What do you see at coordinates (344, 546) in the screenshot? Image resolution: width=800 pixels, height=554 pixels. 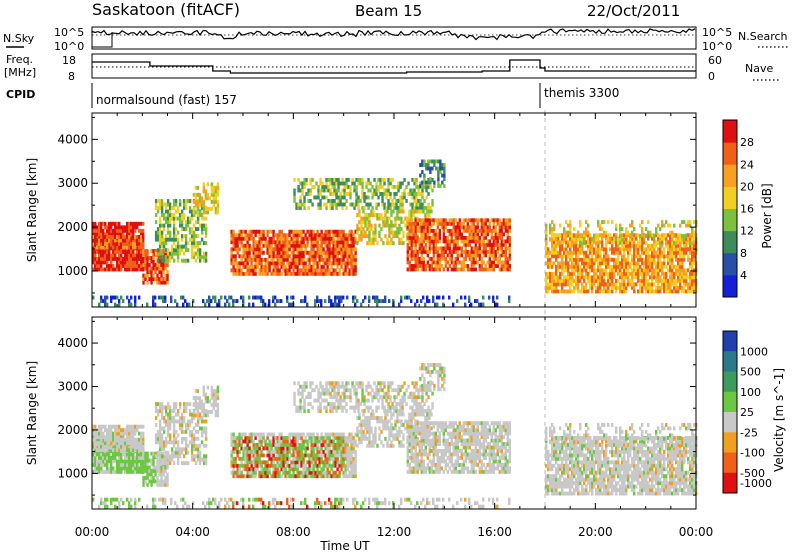 I see `time-axis-label: Time UT` at bounding box center [344, 546].